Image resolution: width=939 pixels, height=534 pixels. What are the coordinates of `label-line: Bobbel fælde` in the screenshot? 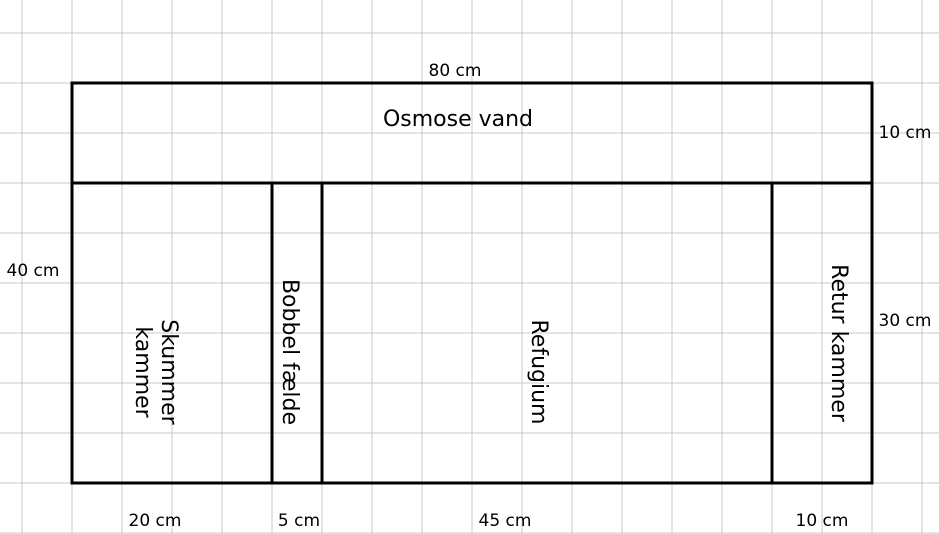 It's located at (289, 352).